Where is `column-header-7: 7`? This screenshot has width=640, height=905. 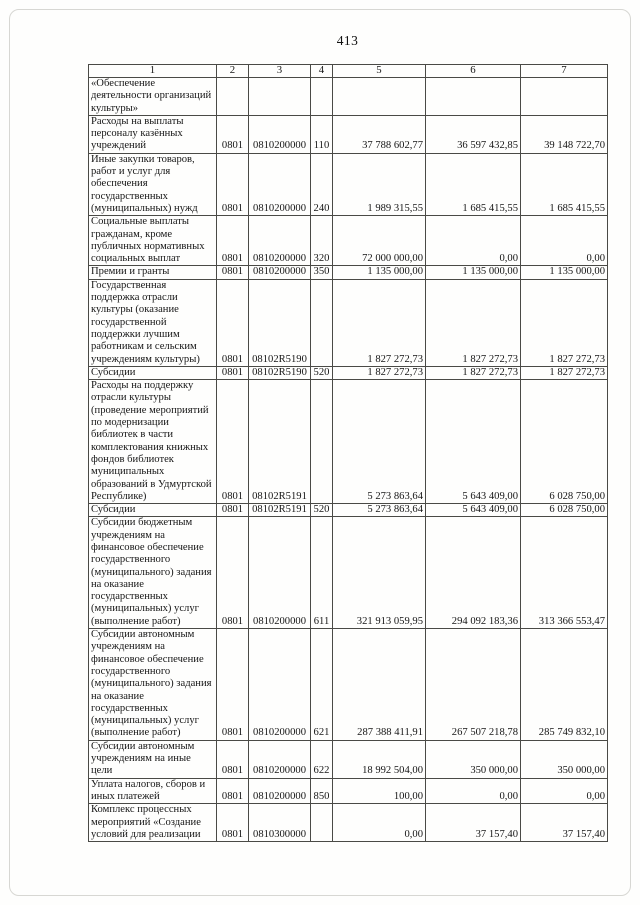
column-header-7: 7 is located at coordinates (564, 71).